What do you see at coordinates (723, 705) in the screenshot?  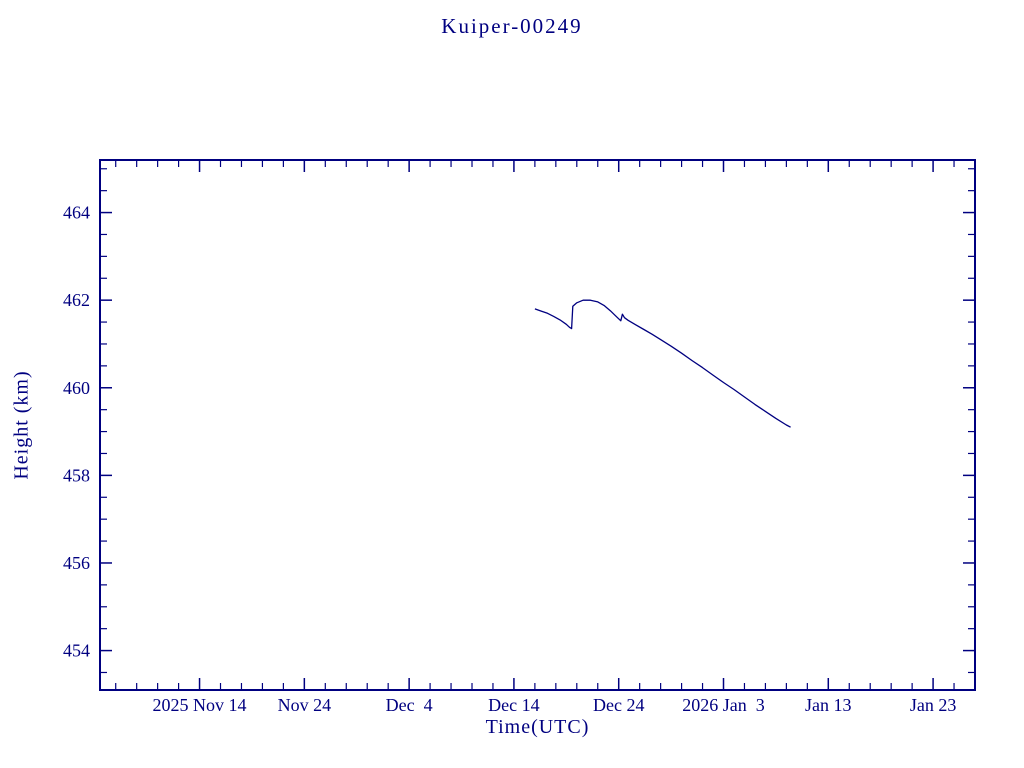 I see `x-tick-label: 2026 Jan 3` at bounding box center [723, 705].